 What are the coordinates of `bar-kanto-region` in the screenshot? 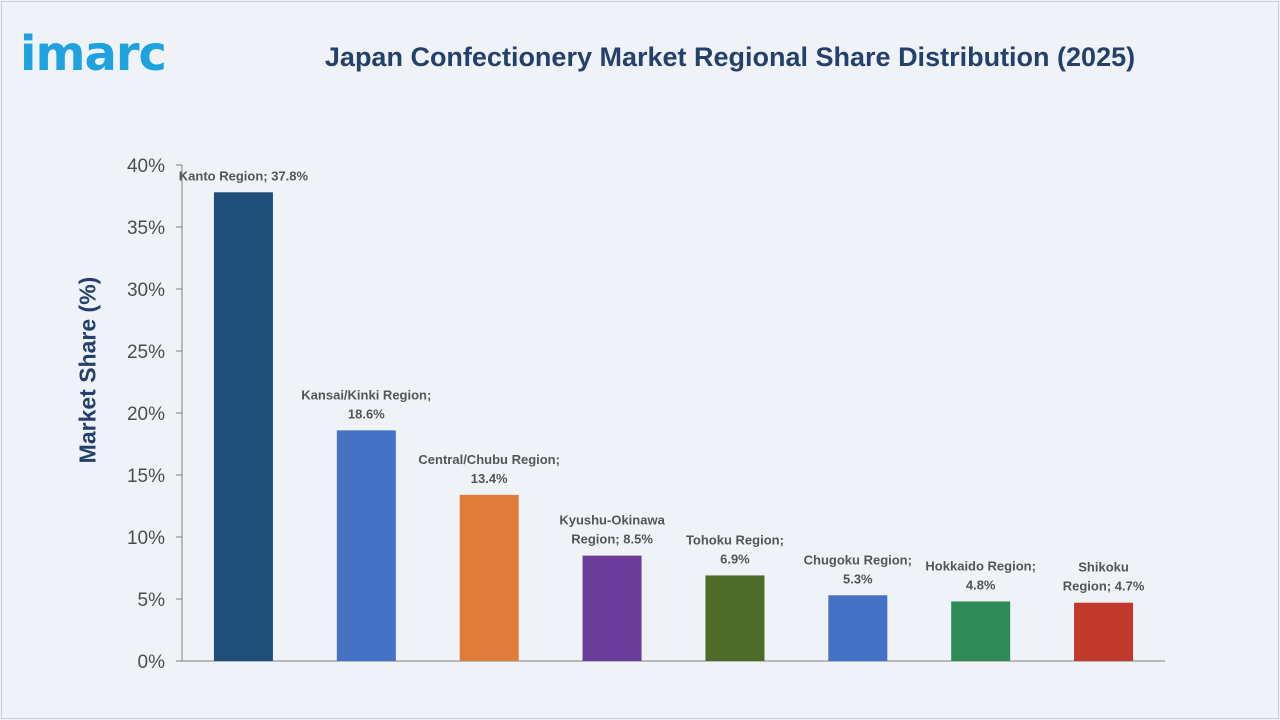 It's located at (243, 426).